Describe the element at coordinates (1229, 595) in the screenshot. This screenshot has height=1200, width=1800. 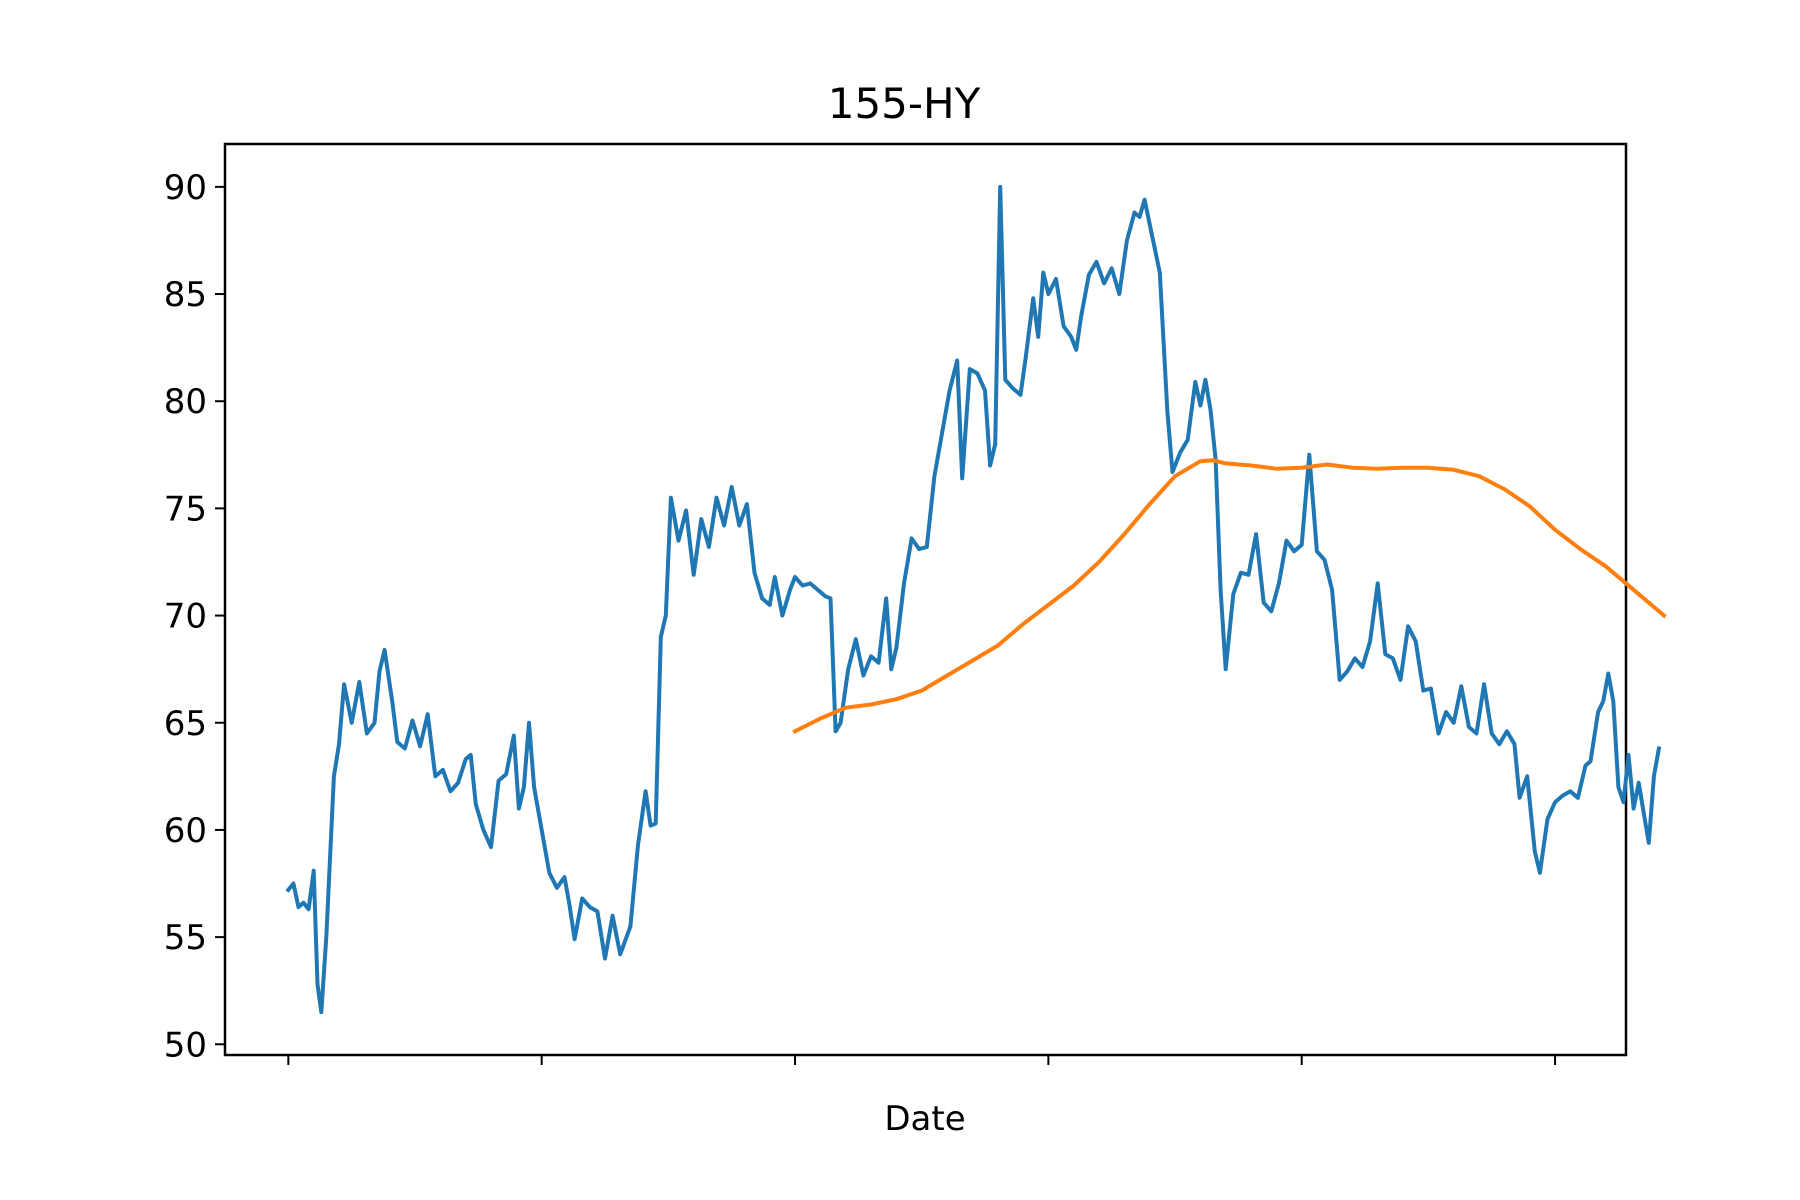
I see `series-line-moving-average` at that location.